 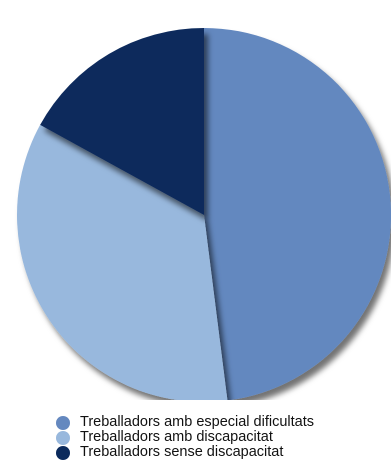 I want to click on legend-label: Treballadors sense discapacitat, so click(x=182, y=452).